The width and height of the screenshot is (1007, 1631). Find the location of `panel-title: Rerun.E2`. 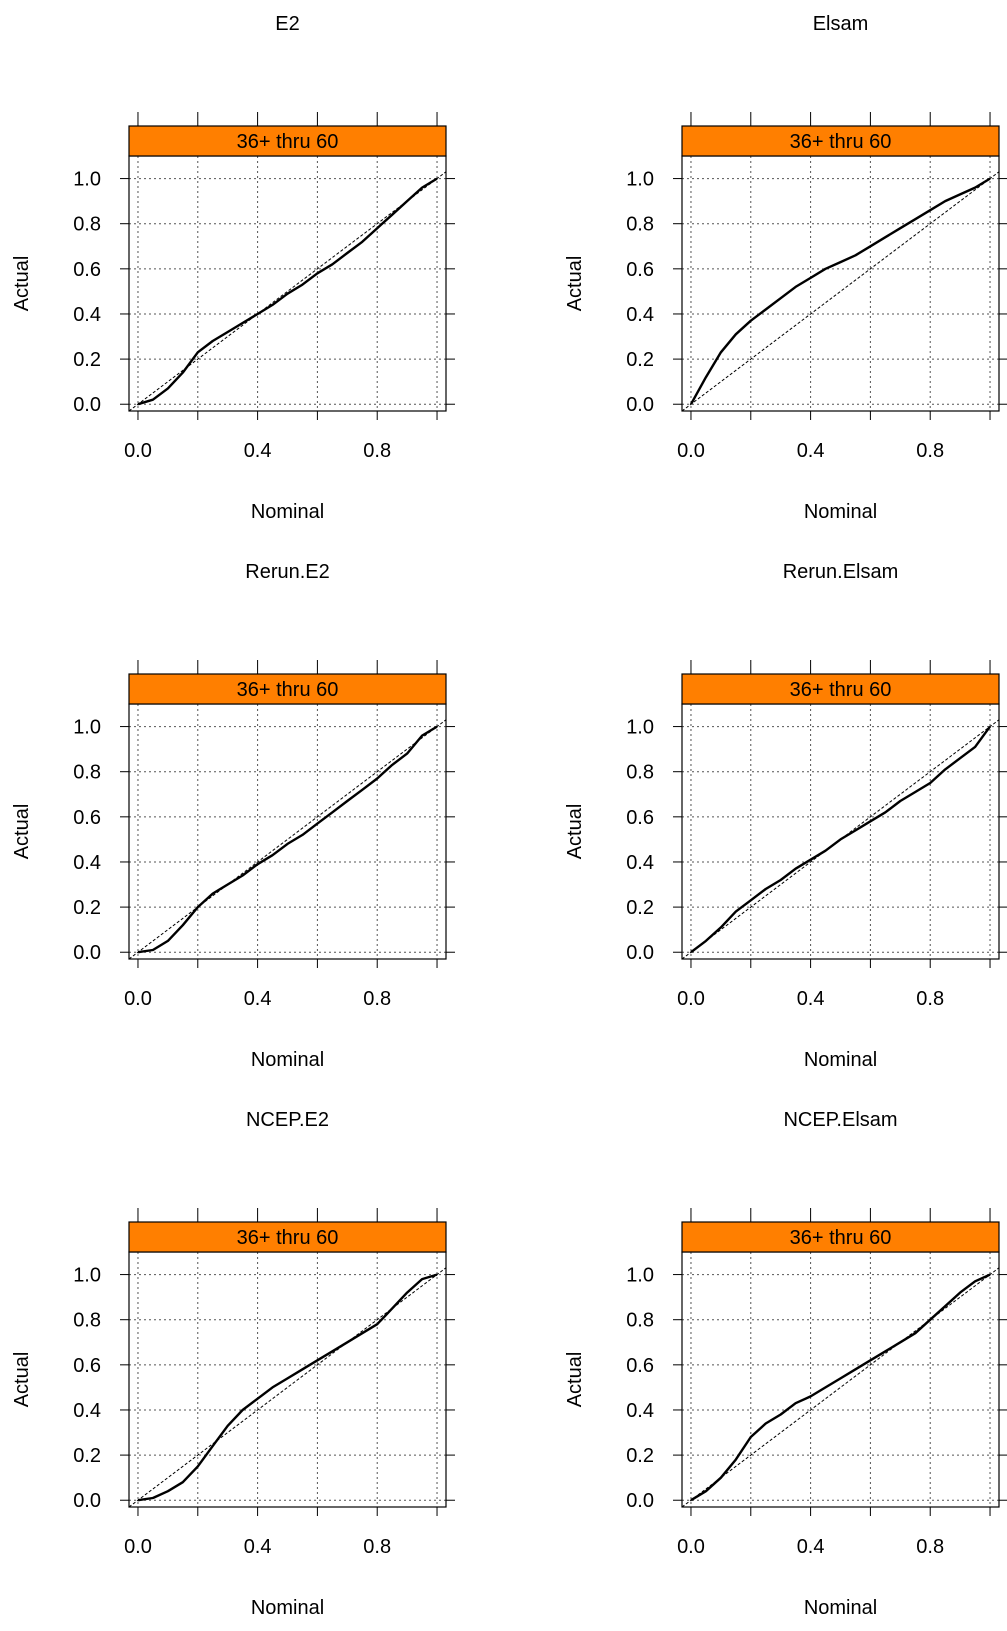

panel-title: Rerun.E2 is located at coordinates (287, 572).